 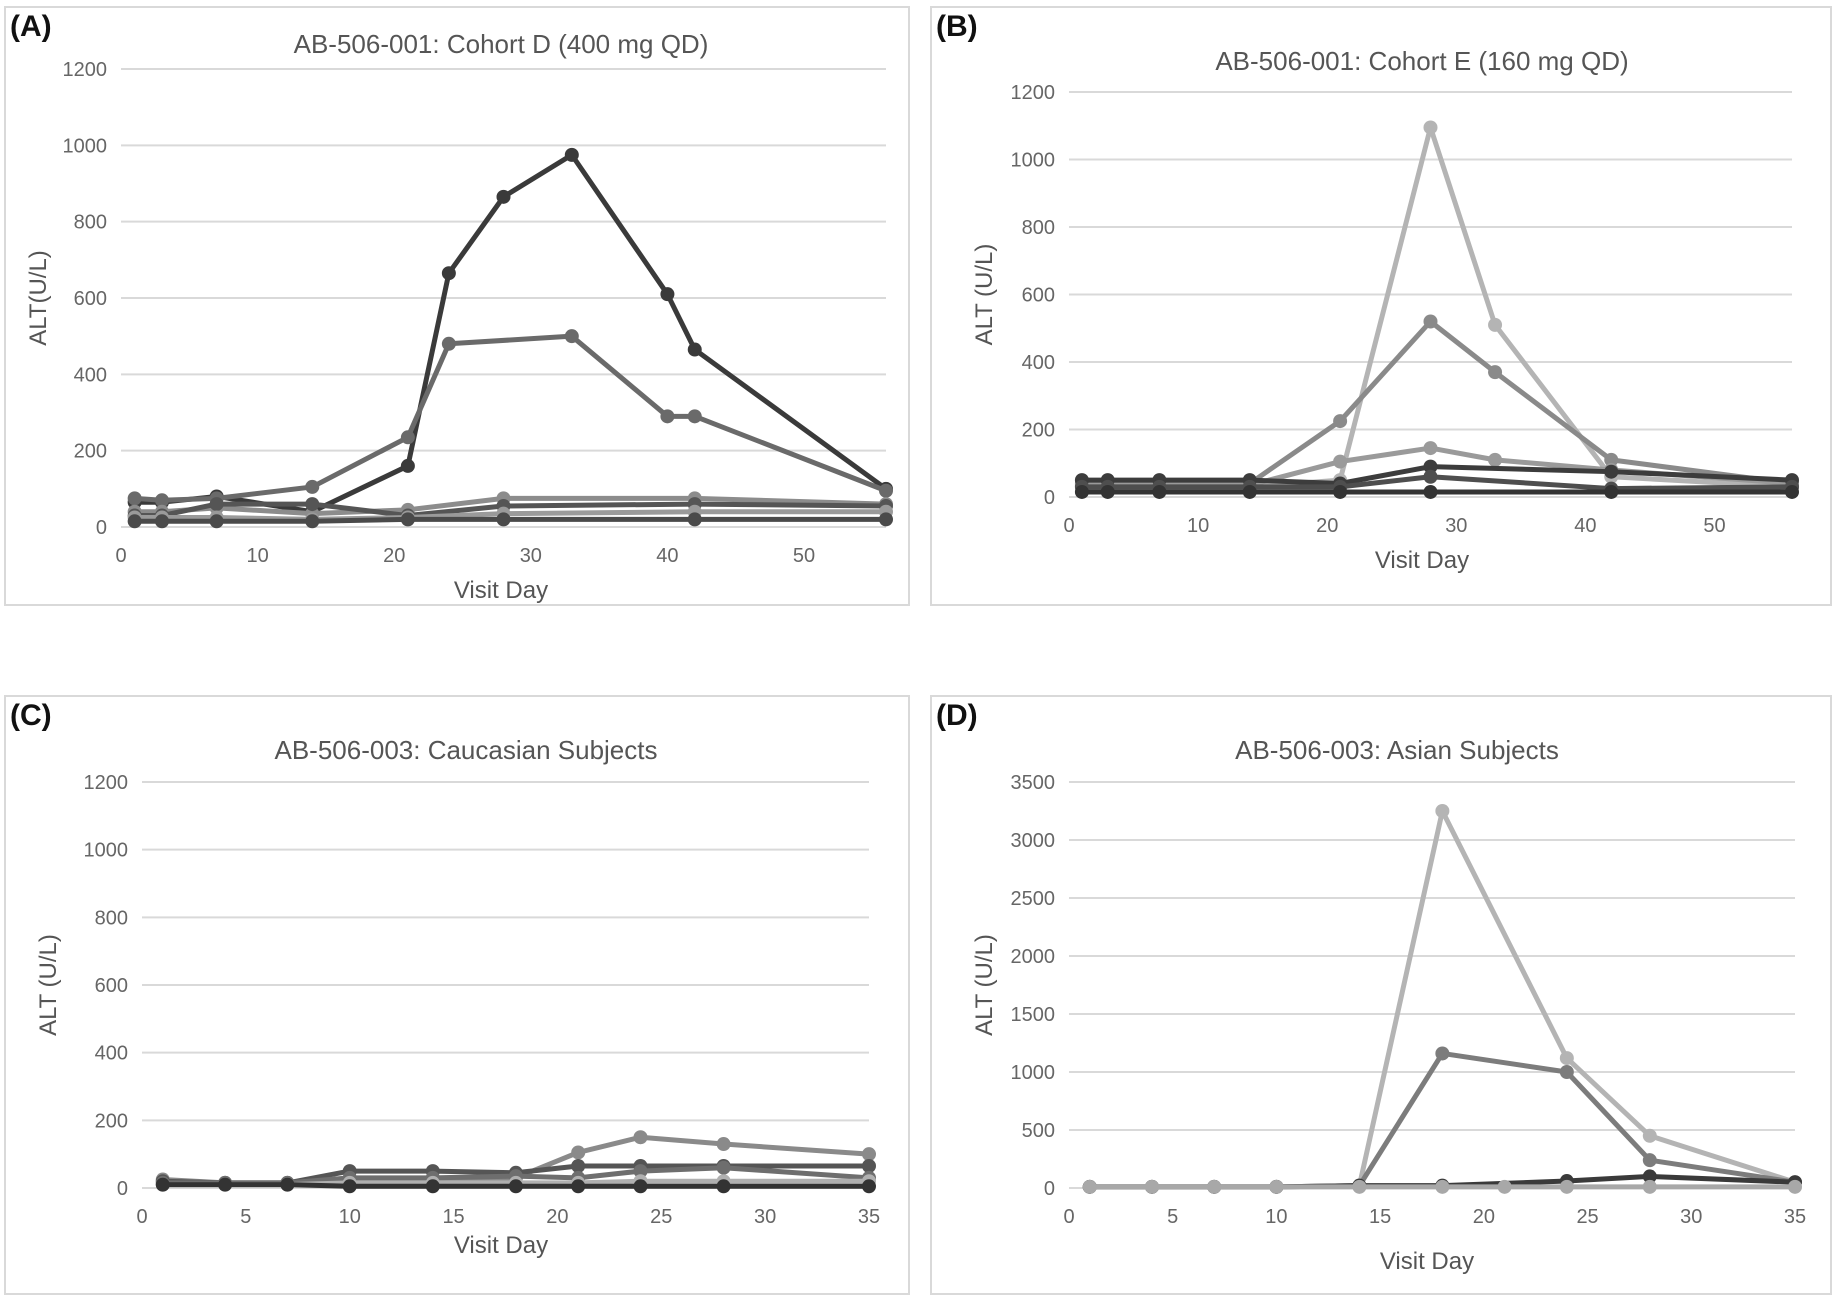 What do you see at coordinates (1456, 526) in the screenshot?
I see `x-tick-label: 30` at bounding box center [1456, 526].